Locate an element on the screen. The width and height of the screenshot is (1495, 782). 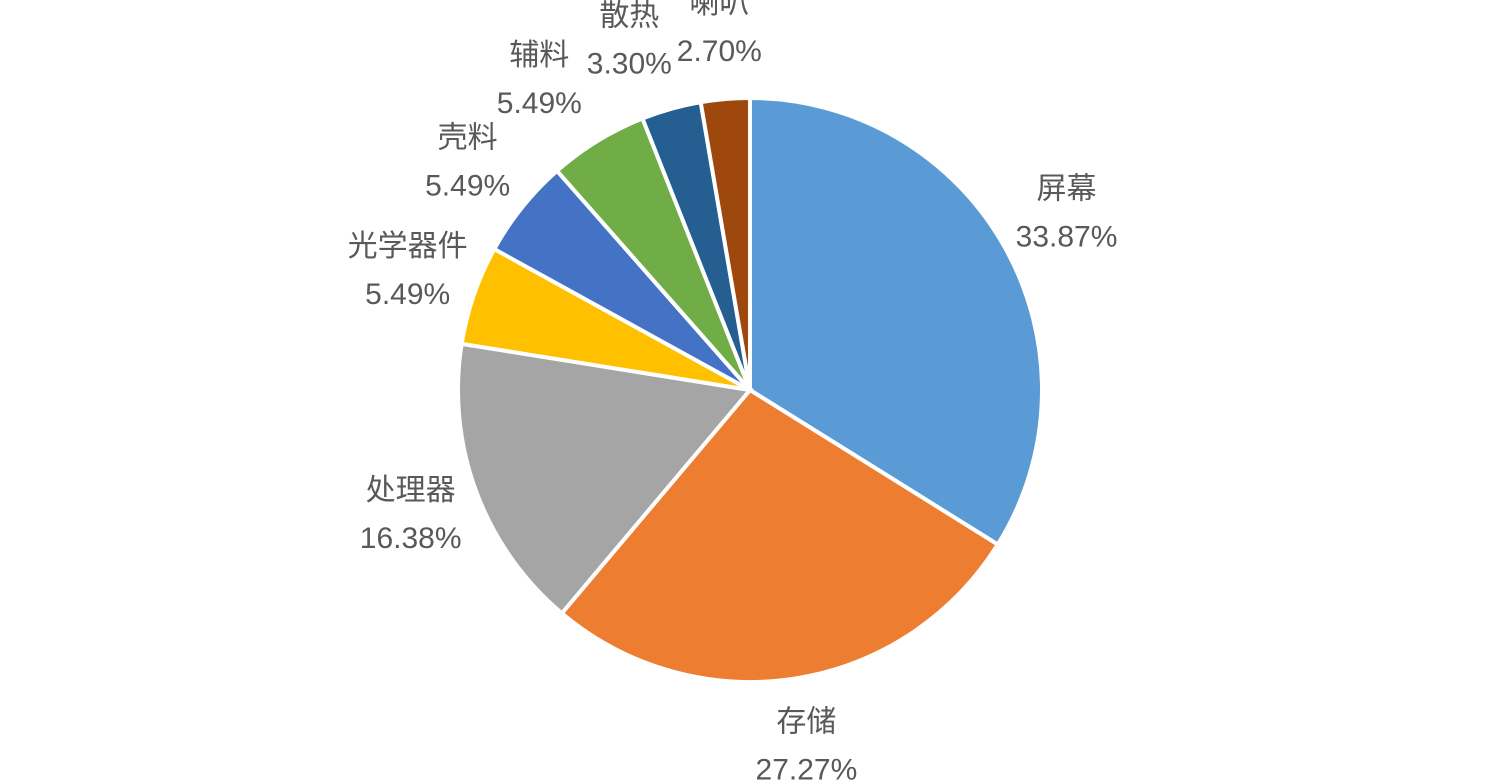
category-label: 喇叭 is located at coordinates (719, 10).